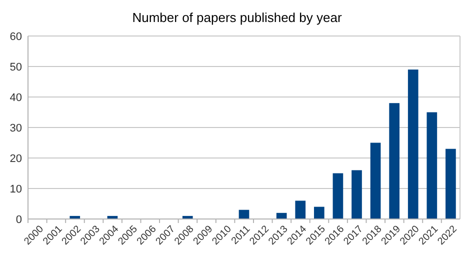 Image resolution: width=474 pixels, height=265 pixels. I want to click on y-tick-label: 60, so click(16, 36).